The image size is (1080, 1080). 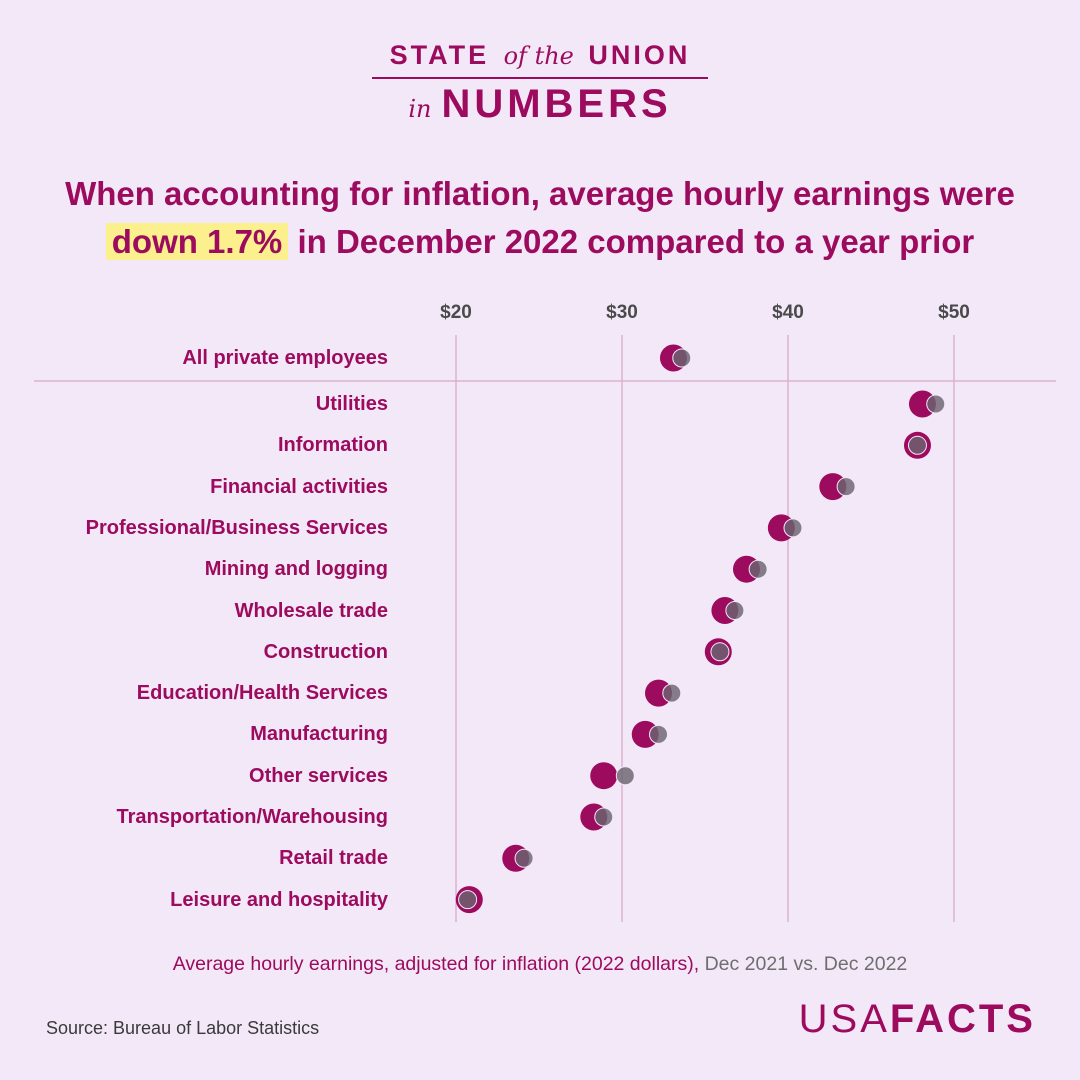 What do you see at coordinates (319, 734) in the screenshot?
I see `category-label: Manufacturing` at bounding box center [319, 734].